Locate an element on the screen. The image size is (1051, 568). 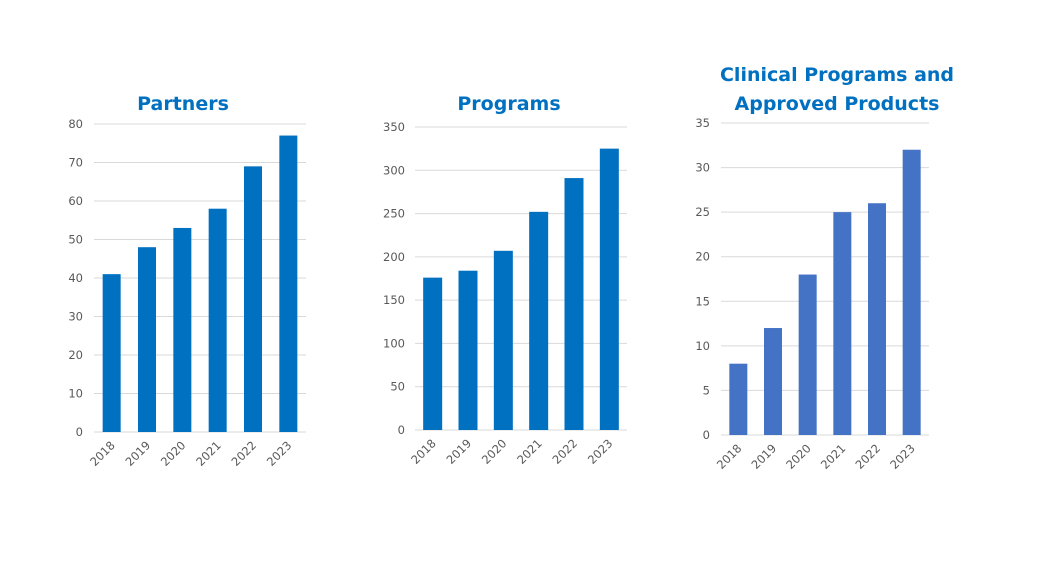
y-tick-label: 250 is located at coordinates (394, 214).